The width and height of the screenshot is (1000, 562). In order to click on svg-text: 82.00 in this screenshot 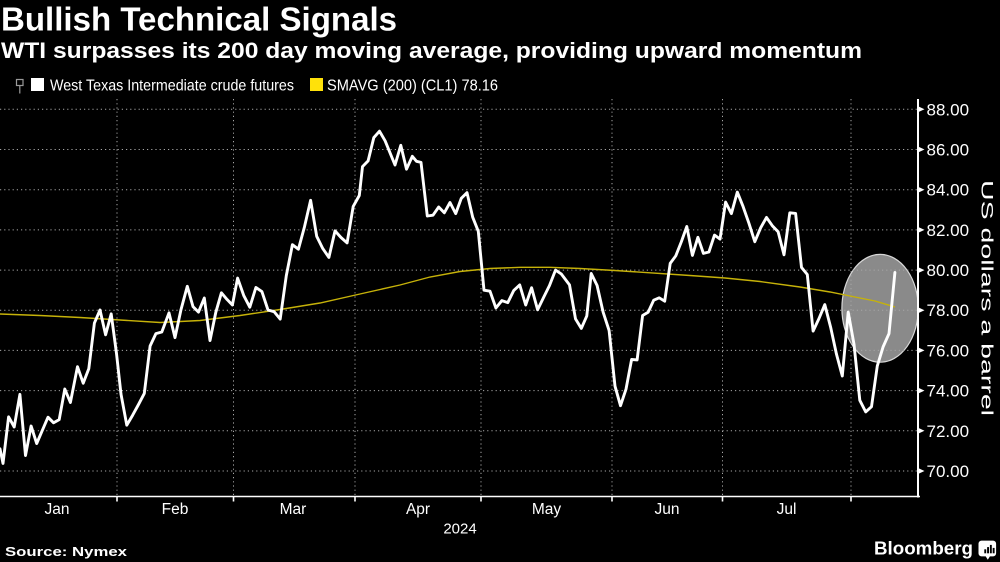, I will do `click(948, 230)`.